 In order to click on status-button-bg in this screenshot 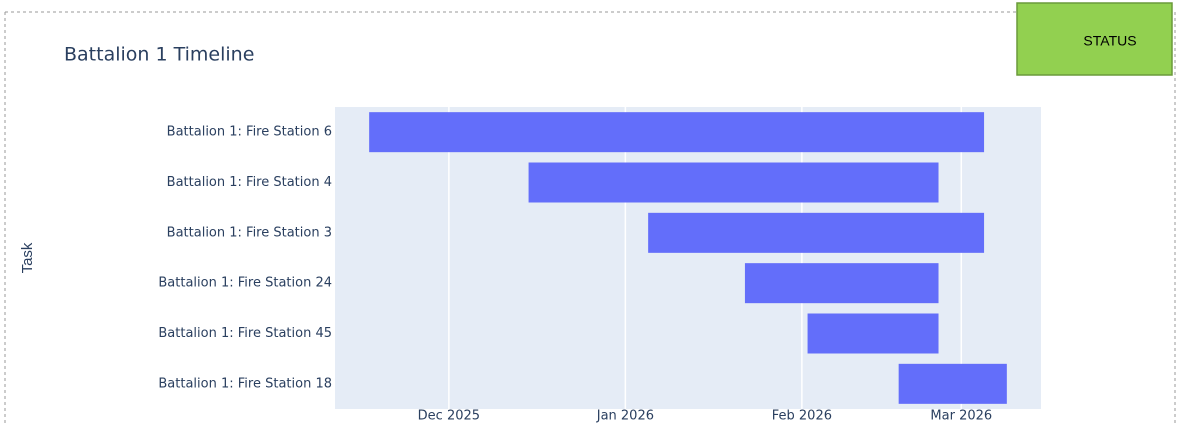, I will do `click(1094, 39)`.